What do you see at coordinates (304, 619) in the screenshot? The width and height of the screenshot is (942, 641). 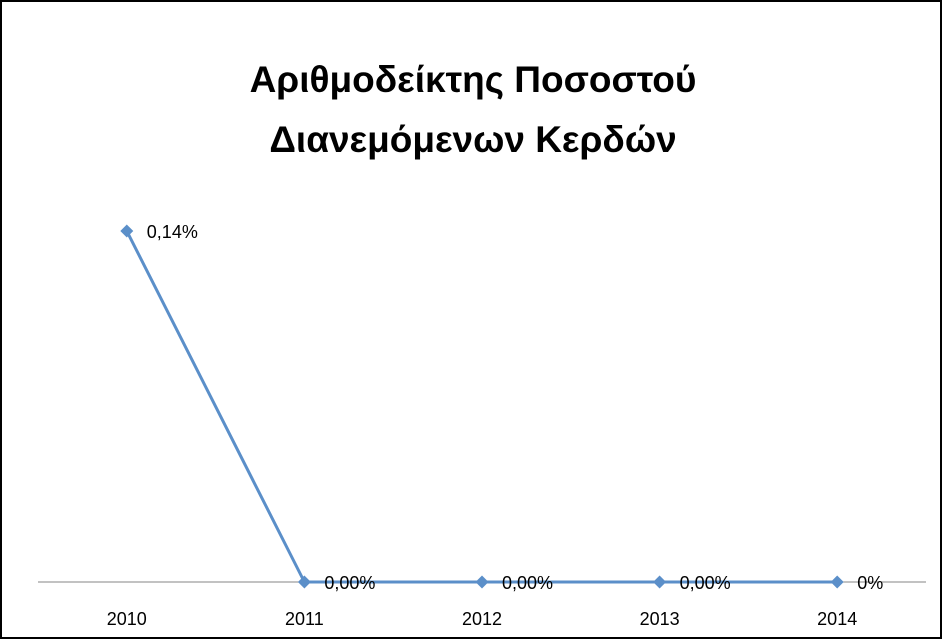 I see `x-tick-label: 2011` at bounding box center [304, 619].